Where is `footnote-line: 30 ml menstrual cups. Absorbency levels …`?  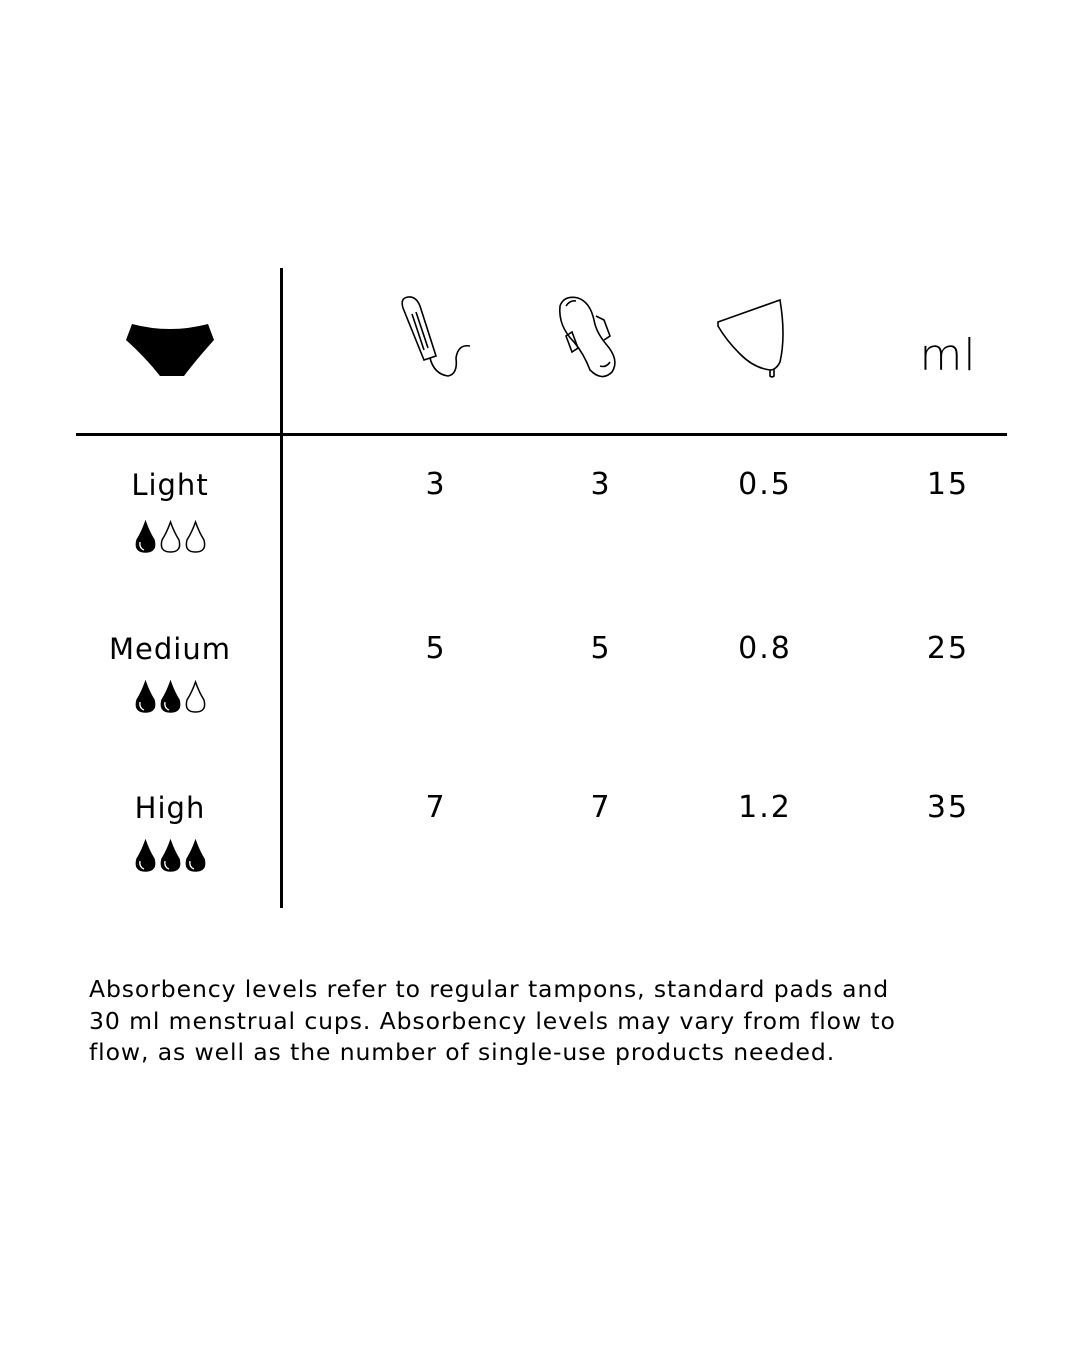
footnote-line: 30 ml menstrual cups. Absorbency levels … is located at coordinates (492, 1020).